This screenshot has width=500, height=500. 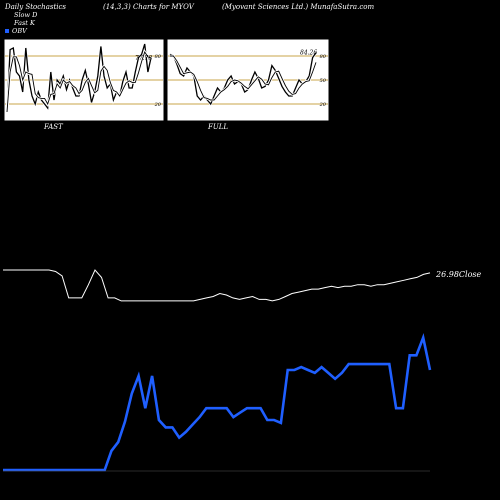 I want to click on full-series-fast-k, so click(x=243, y=79).